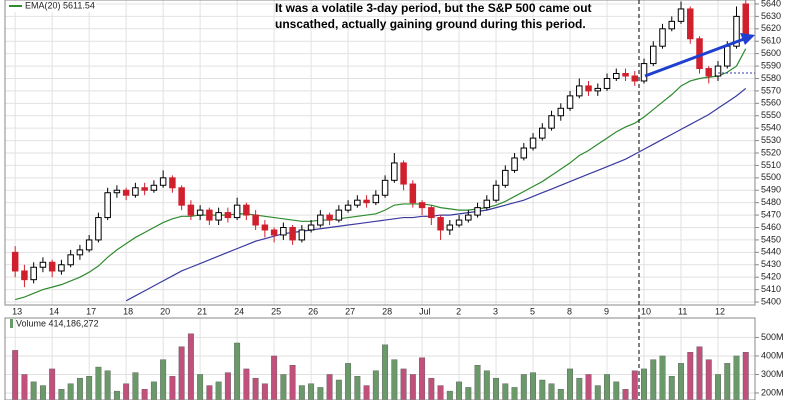 Image resolution: width=800 pixels, height=400 pixels. Describe the element at coordinates (771, 140) in the screenshot. I see `y-tick-label: 5530` at that location.